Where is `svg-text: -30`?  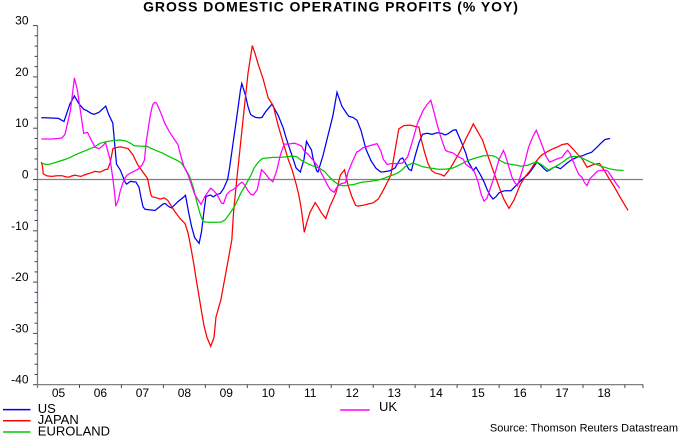
svg-text: -30 is located at coordinates (20, 328).